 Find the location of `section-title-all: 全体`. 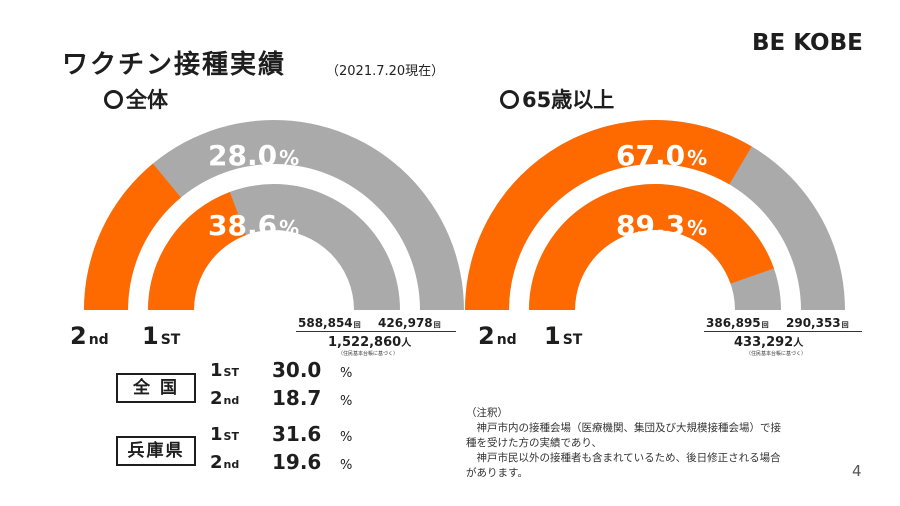

section-title-all: 全体 is located at coordinates (136, 99).